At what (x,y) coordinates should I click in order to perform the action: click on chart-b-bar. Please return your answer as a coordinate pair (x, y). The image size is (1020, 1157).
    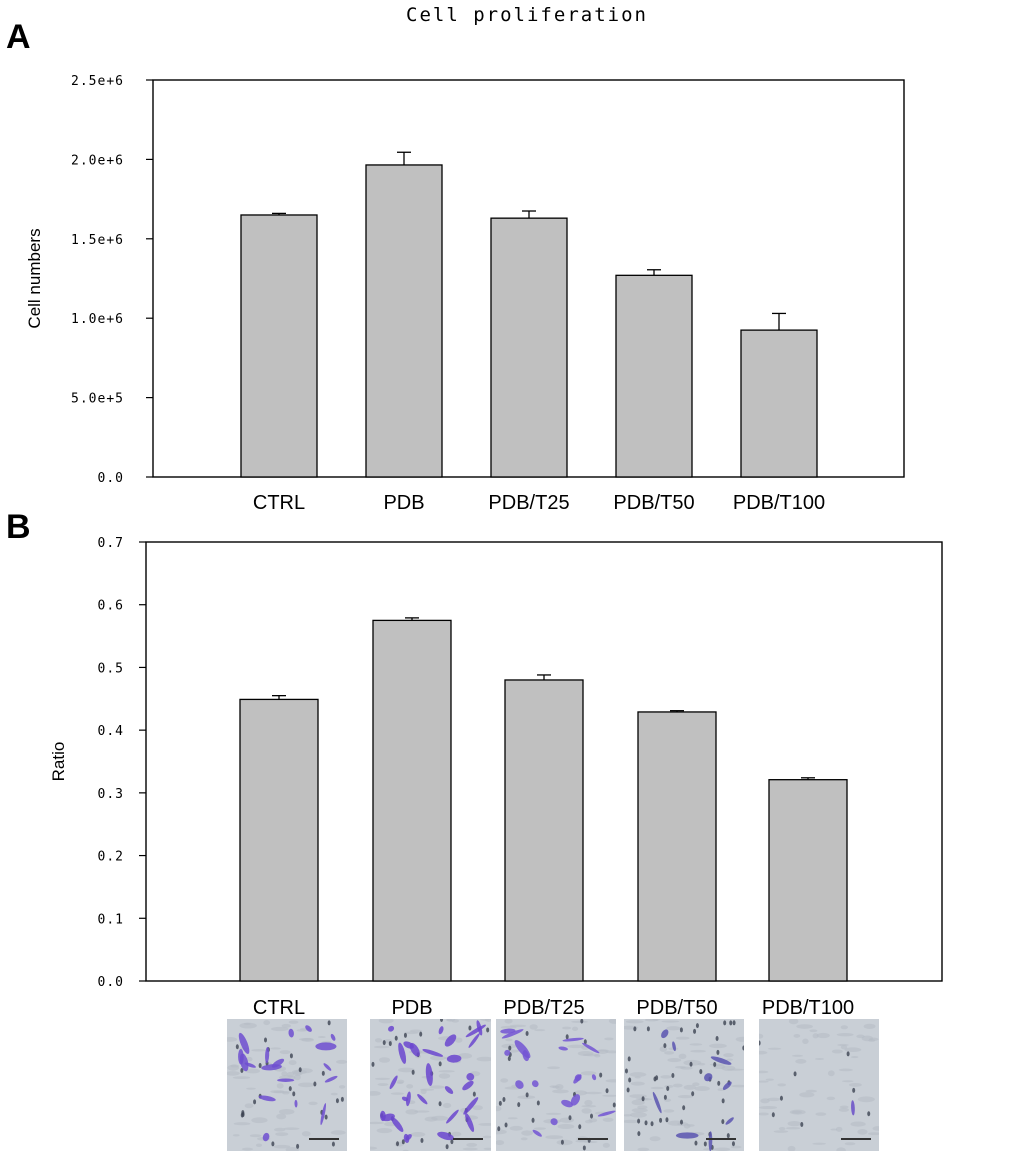
    Looking at the image, I should click on (412, 800).